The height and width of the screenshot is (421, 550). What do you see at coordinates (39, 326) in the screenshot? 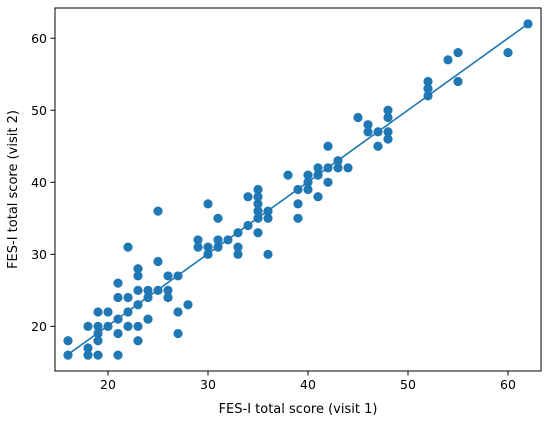
I see `y-tick-label: 20` at bounding box center [39, 326].